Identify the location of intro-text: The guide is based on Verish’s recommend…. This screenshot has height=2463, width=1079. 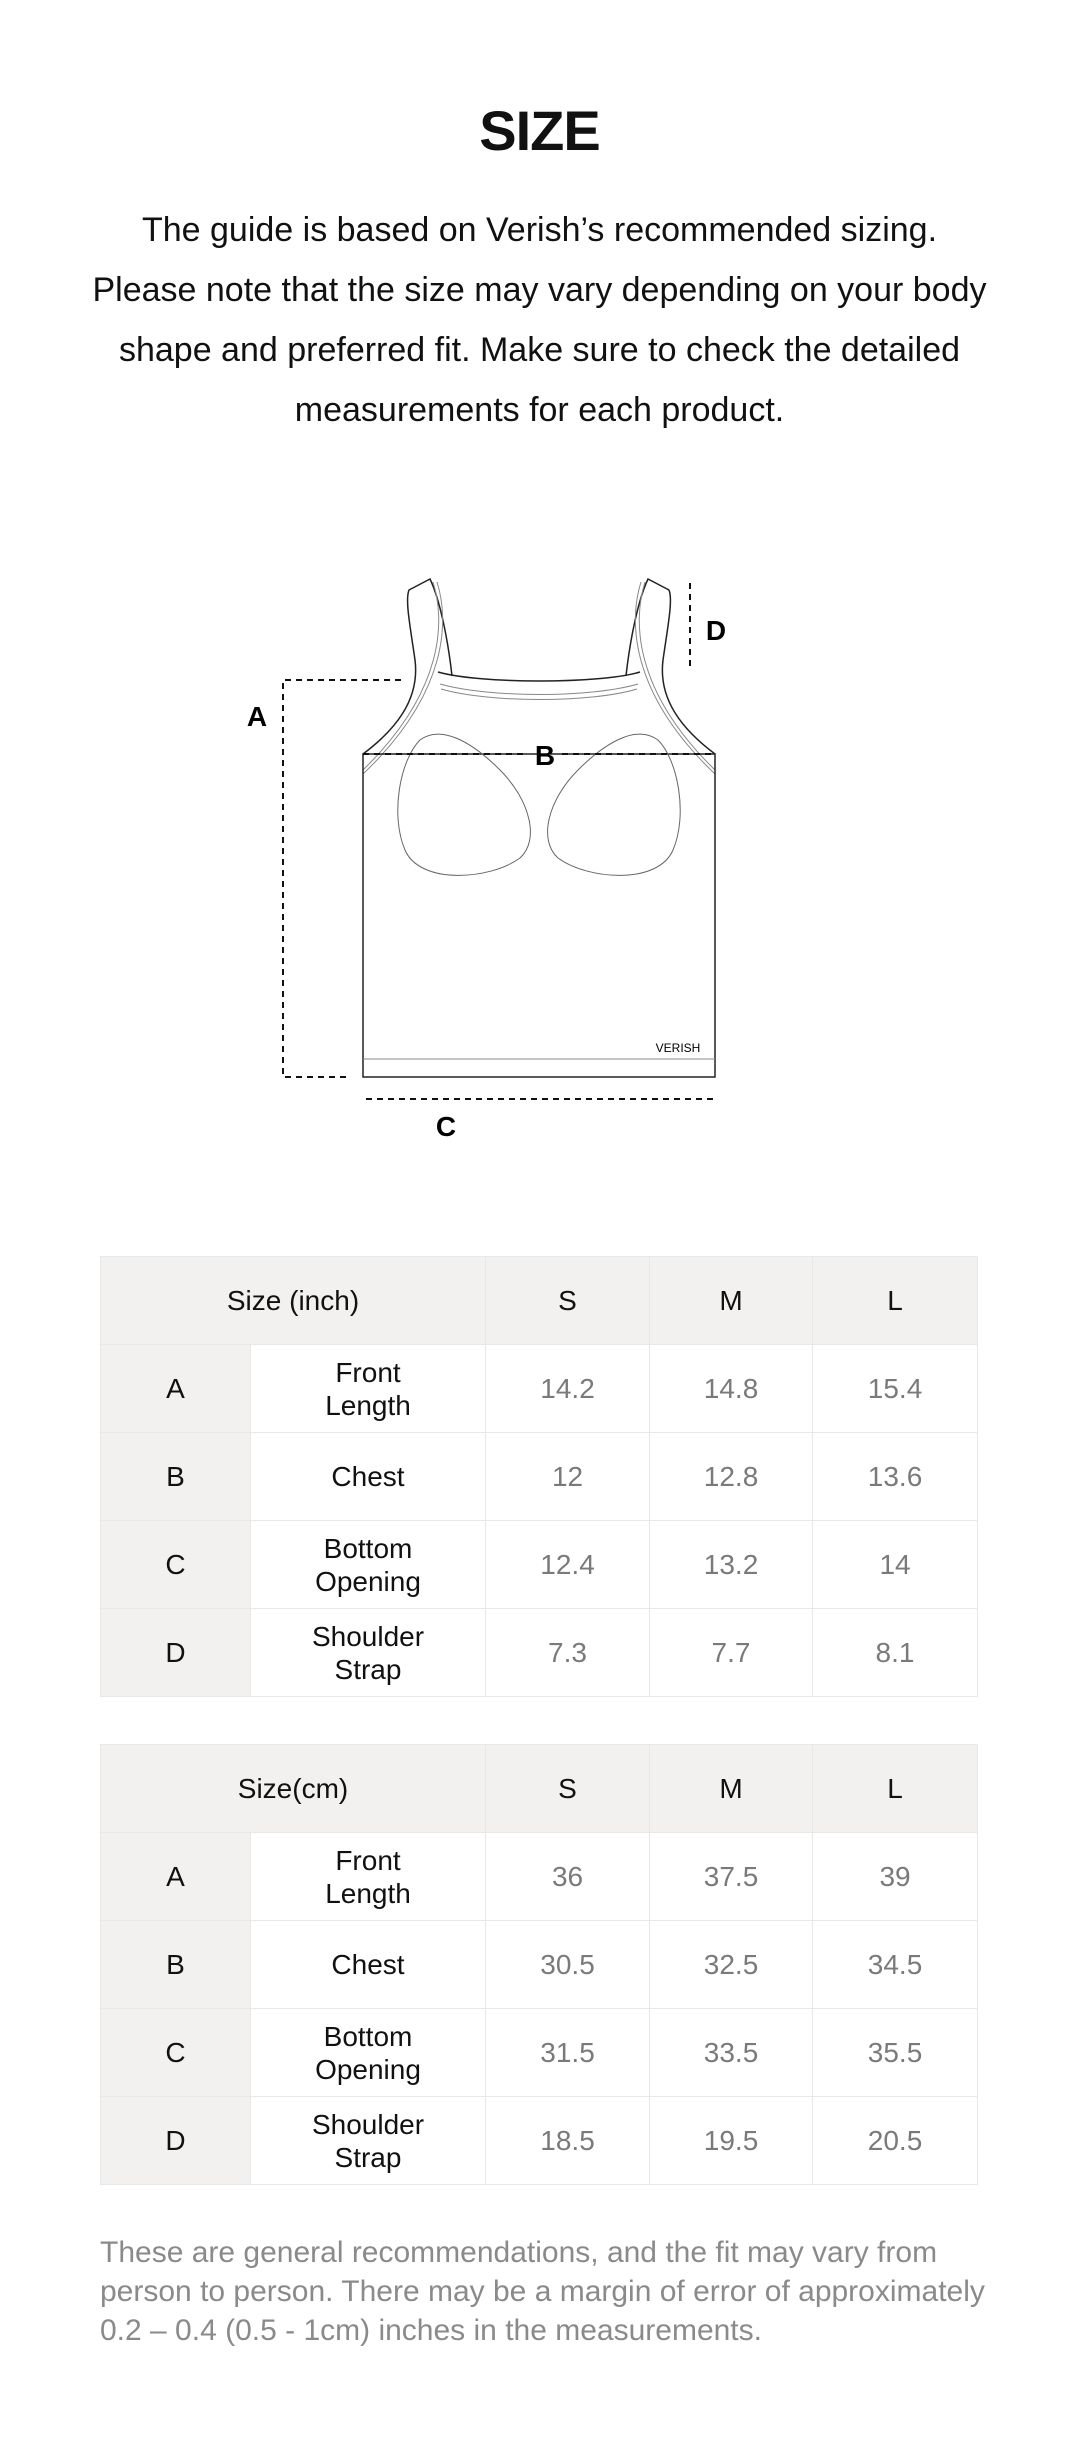
(539, 320).